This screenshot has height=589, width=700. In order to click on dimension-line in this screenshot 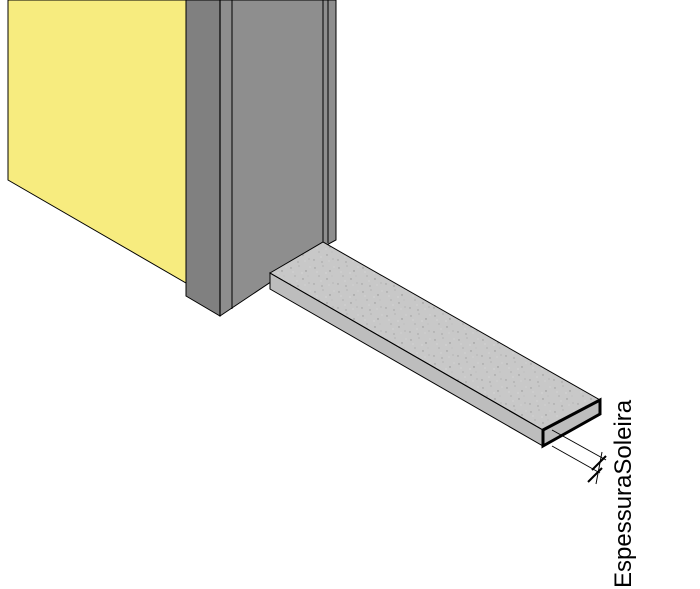, I will do `click(599, 468)`.